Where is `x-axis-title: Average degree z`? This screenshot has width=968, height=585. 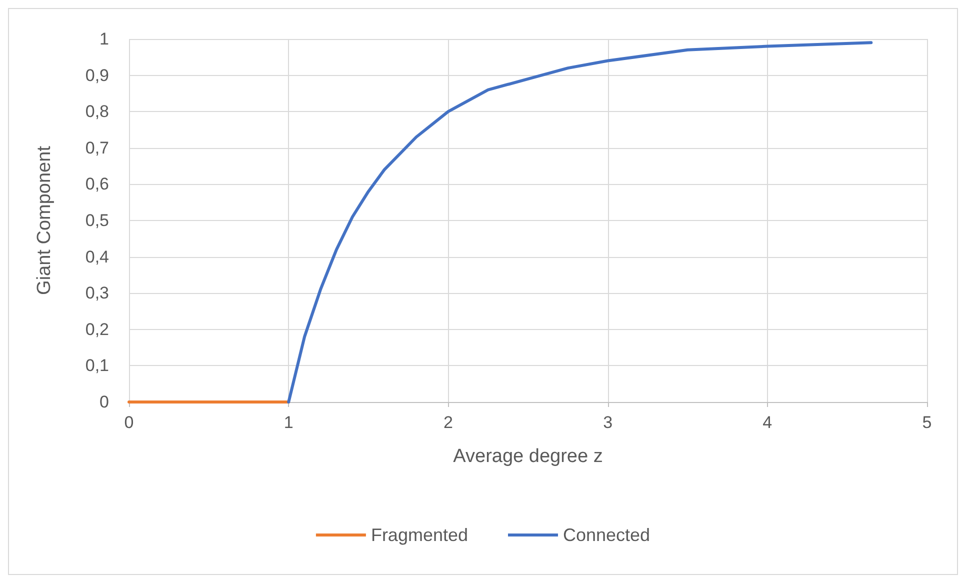
x-axis-title: Average degree z is located at coordinates (528, 456).